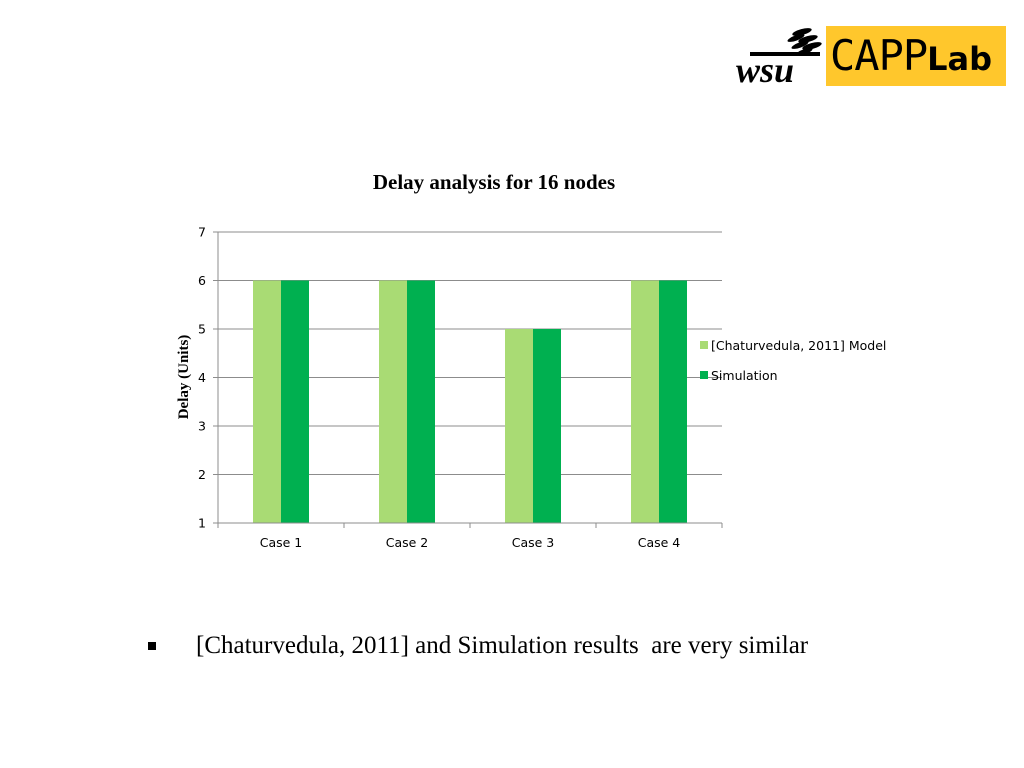  I want to click on y-tick-label: 2, so click(202, 474).